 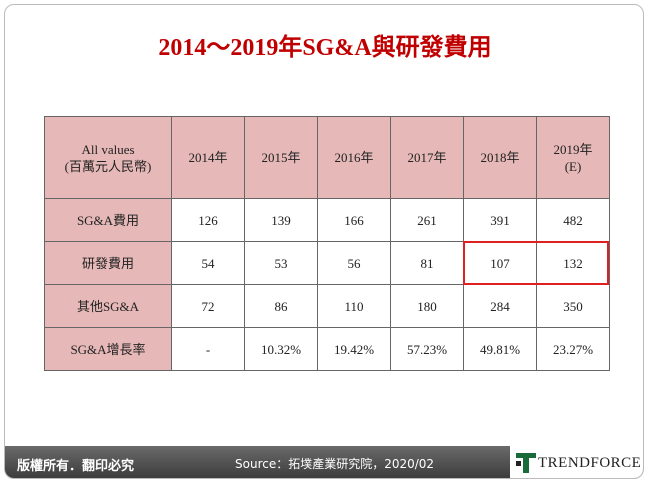 I want to click on cell: 110, so click(x=354, y=306).